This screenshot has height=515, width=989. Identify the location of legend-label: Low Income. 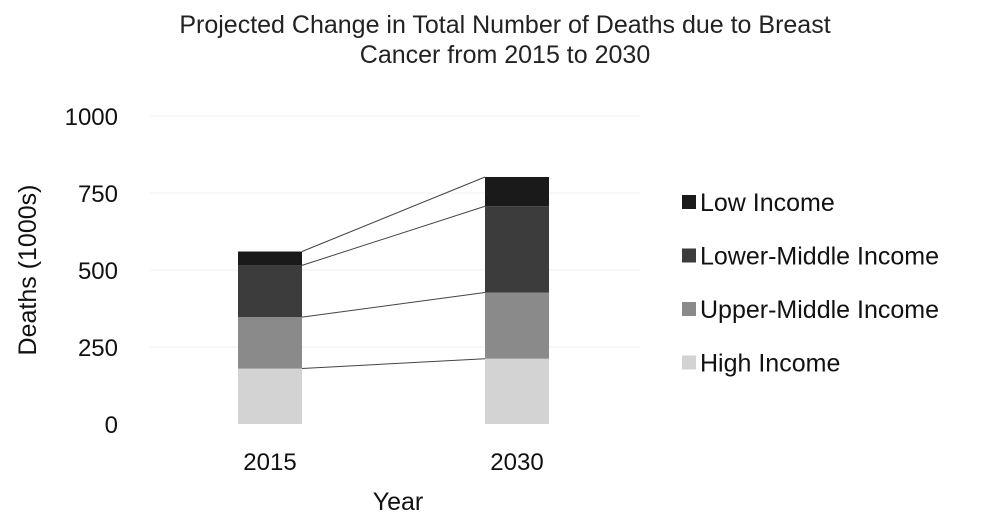
(767, 203).